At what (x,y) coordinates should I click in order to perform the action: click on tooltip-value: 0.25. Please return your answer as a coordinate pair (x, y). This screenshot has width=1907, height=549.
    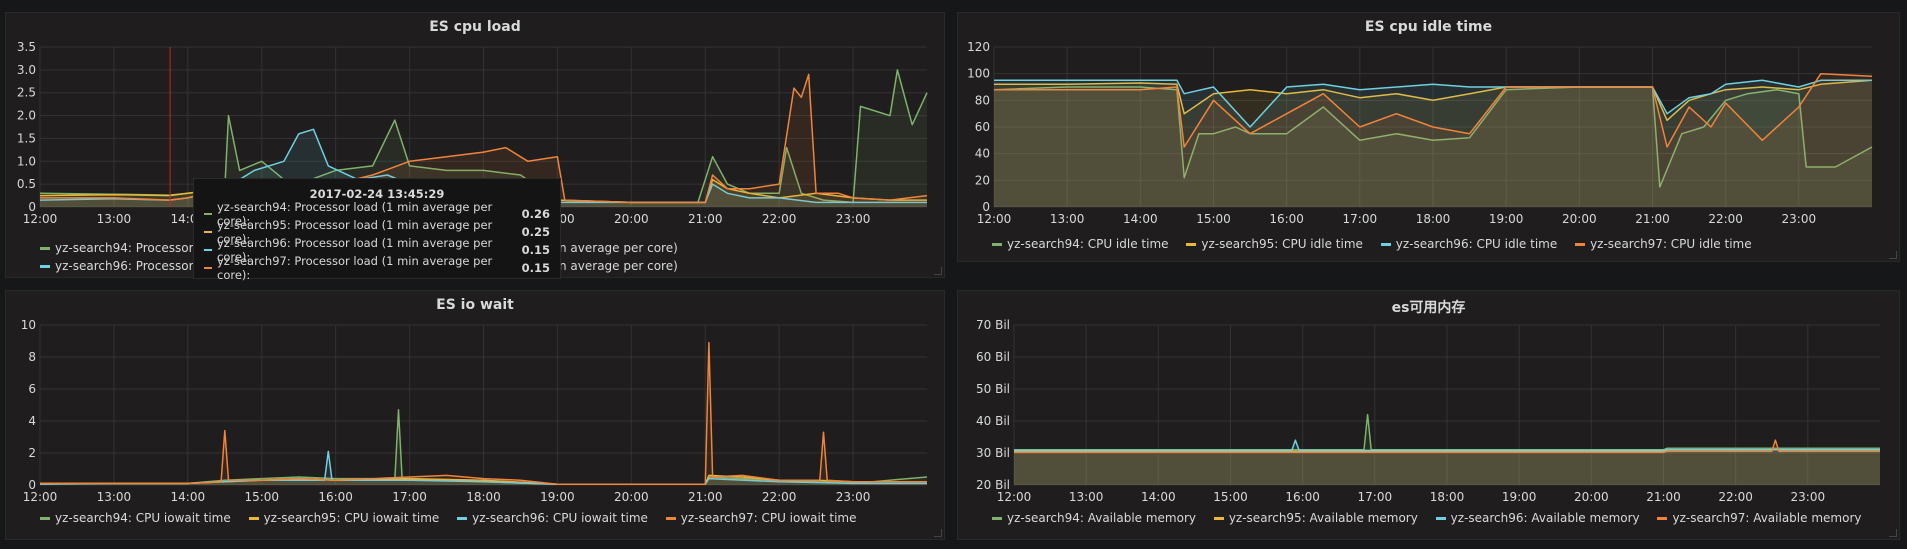
    Looking at the image, I should click on (535, 232).